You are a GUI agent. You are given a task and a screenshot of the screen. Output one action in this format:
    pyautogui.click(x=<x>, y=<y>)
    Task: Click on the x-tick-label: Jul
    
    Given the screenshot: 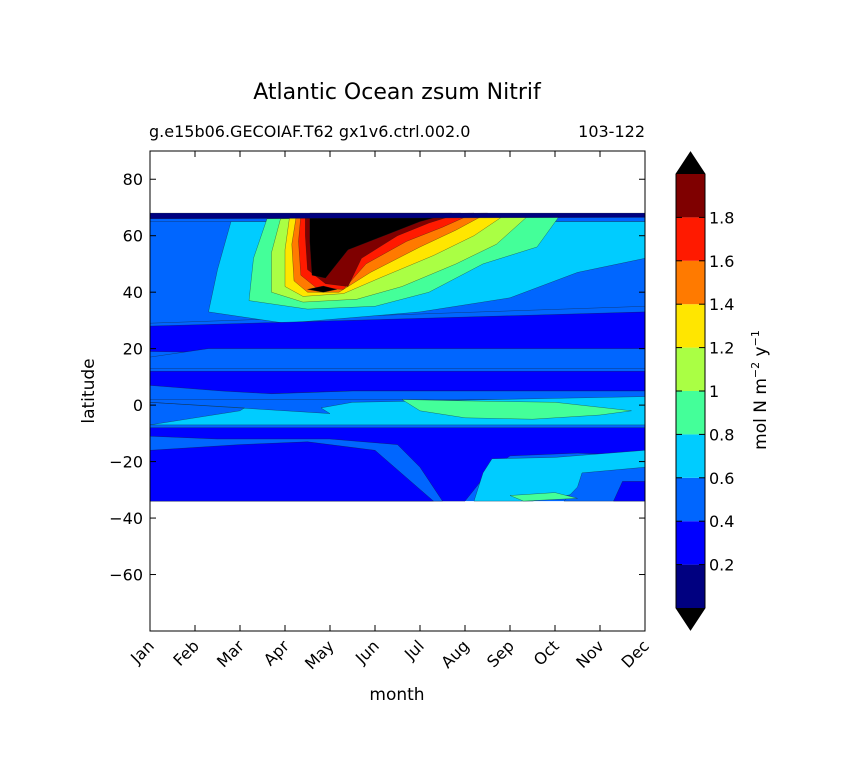 What is the action you would take?
    pyautogui.click(x=414, y=650)
    